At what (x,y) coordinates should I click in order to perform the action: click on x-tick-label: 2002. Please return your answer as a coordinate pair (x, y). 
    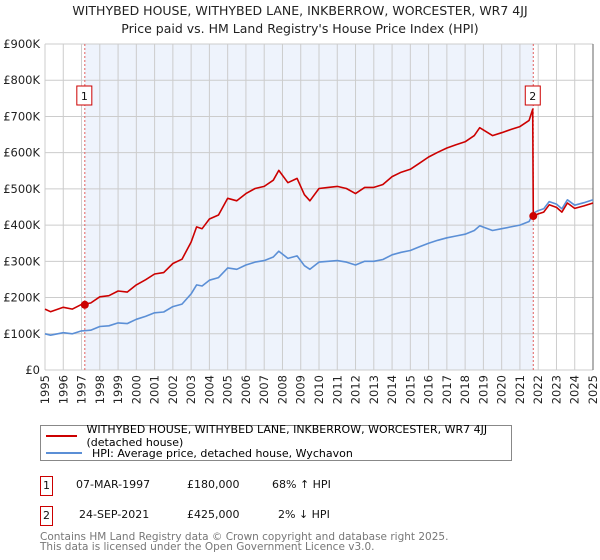
    Looking at the image, I should click on (173, 389).